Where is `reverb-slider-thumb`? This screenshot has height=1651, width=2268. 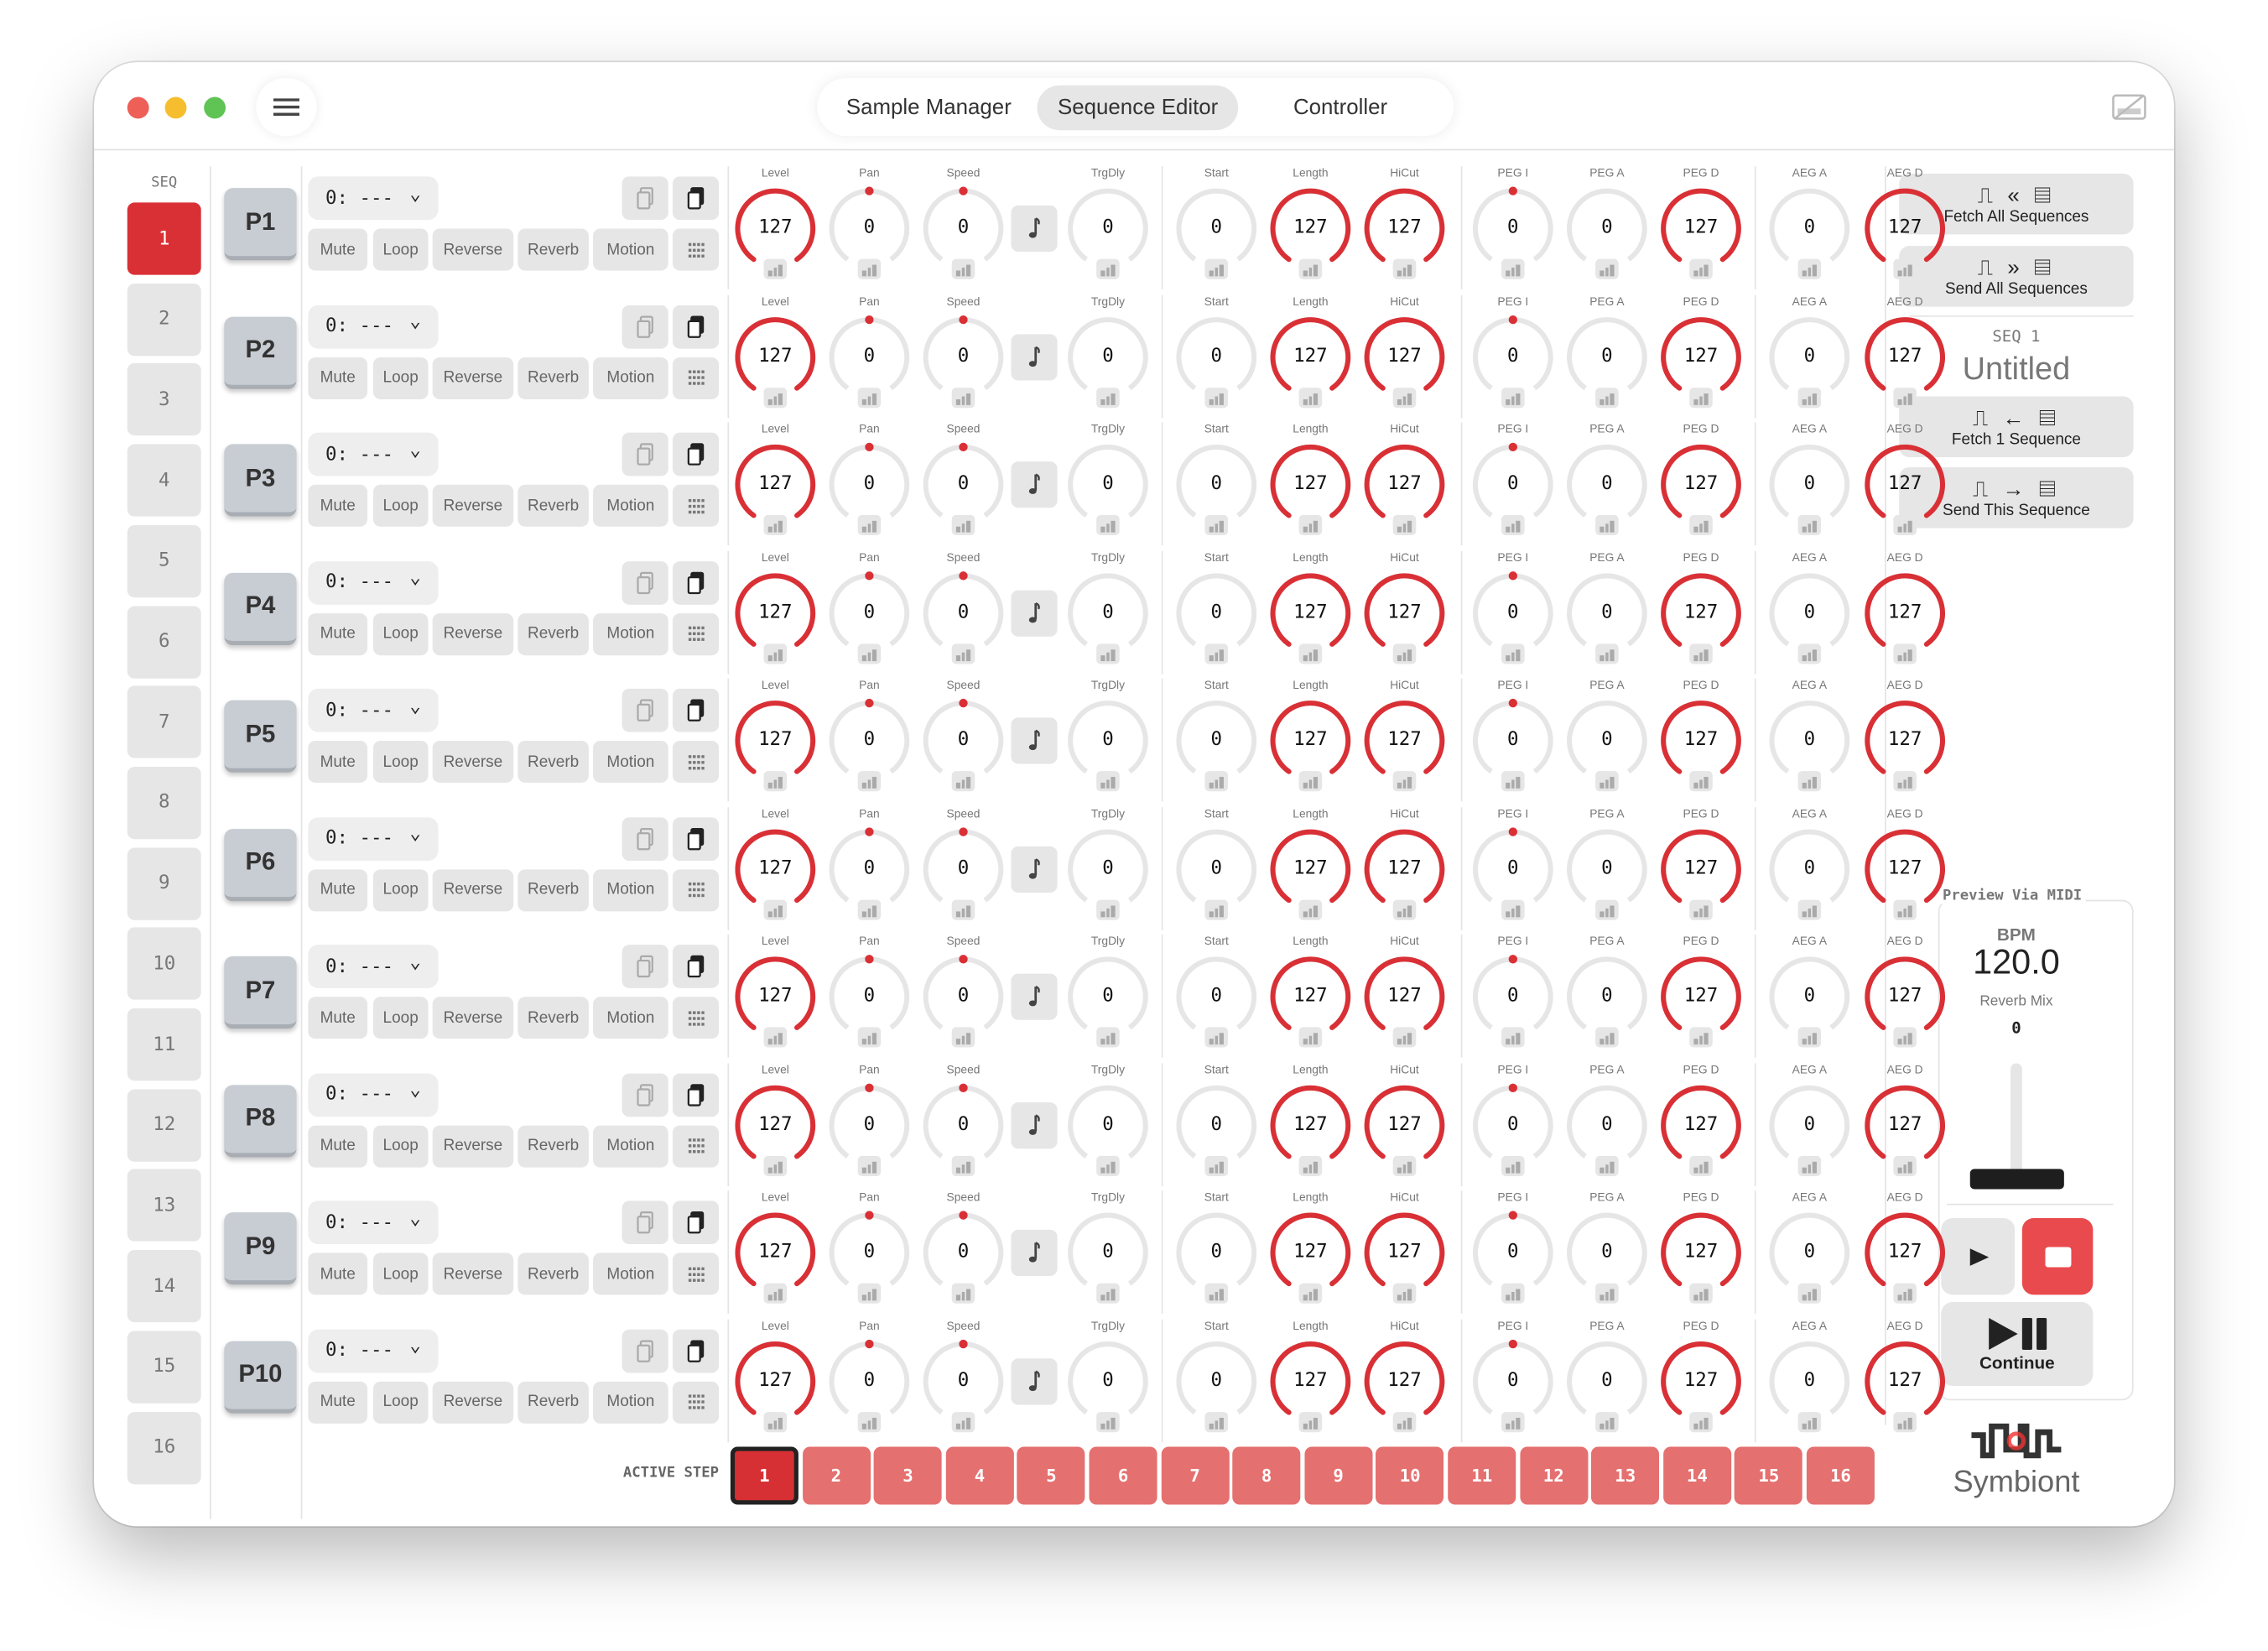
reverb-slider-thumb is located at coordinates (2016, 1179).